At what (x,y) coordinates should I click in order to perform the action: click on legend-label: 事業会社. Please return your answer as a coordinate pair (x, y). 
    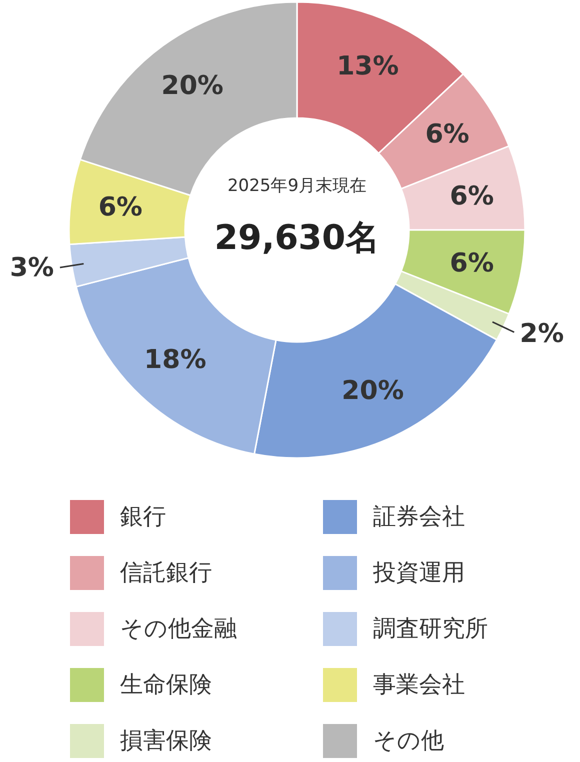
    Looking at the image, I should click on (419, 685).